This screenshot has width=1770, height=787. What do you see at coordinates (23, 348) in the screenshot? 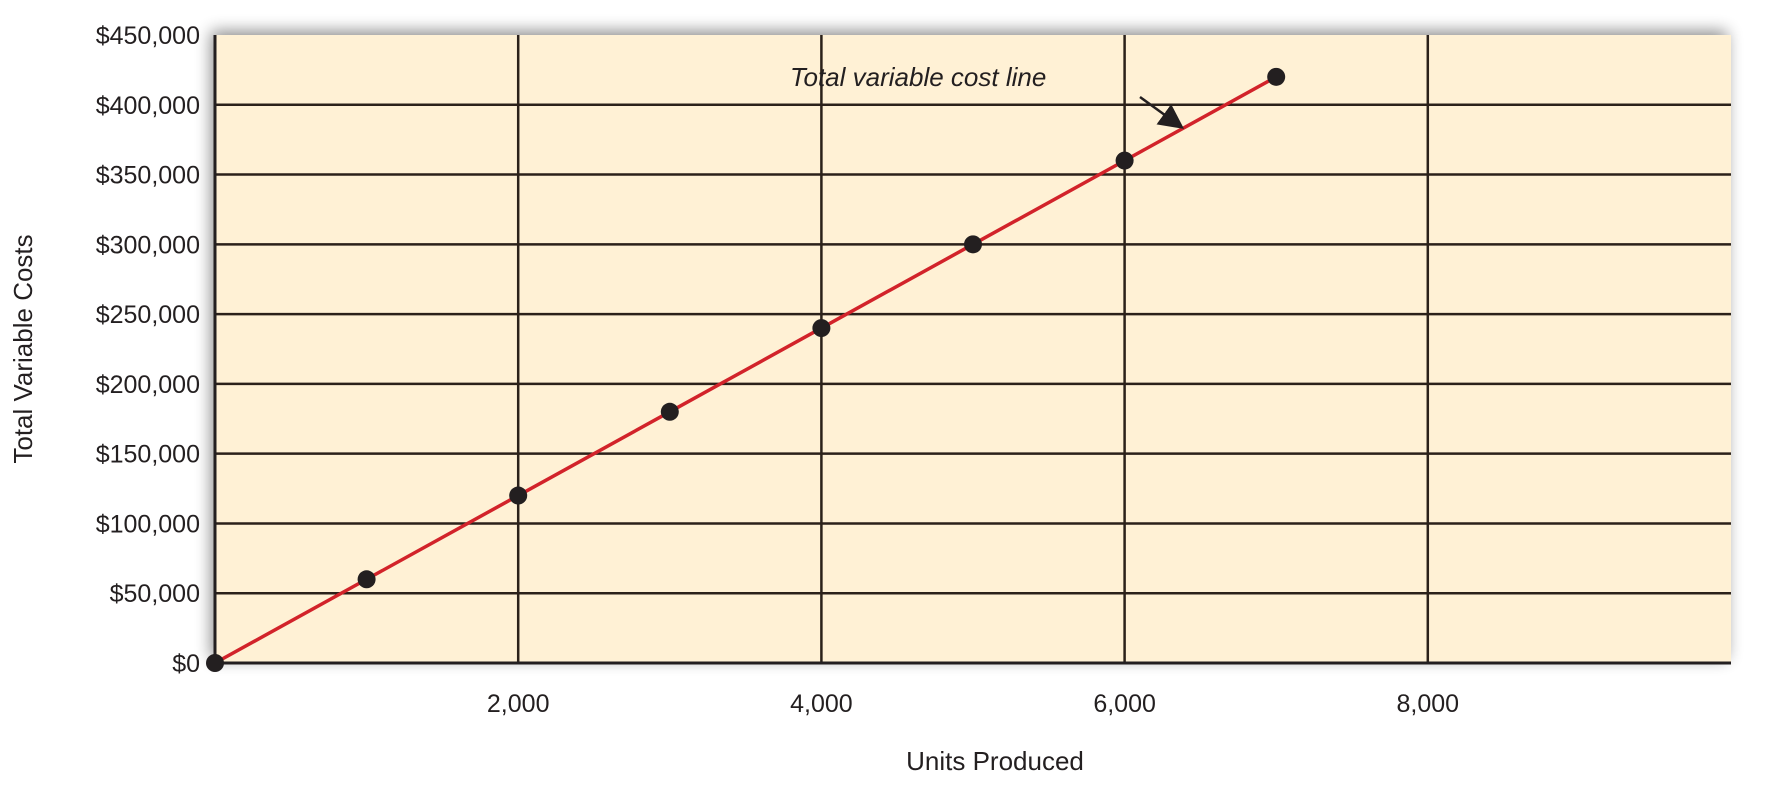
I see `y-axis-title: Total Variable Costs` at bounding box center [23, 348].